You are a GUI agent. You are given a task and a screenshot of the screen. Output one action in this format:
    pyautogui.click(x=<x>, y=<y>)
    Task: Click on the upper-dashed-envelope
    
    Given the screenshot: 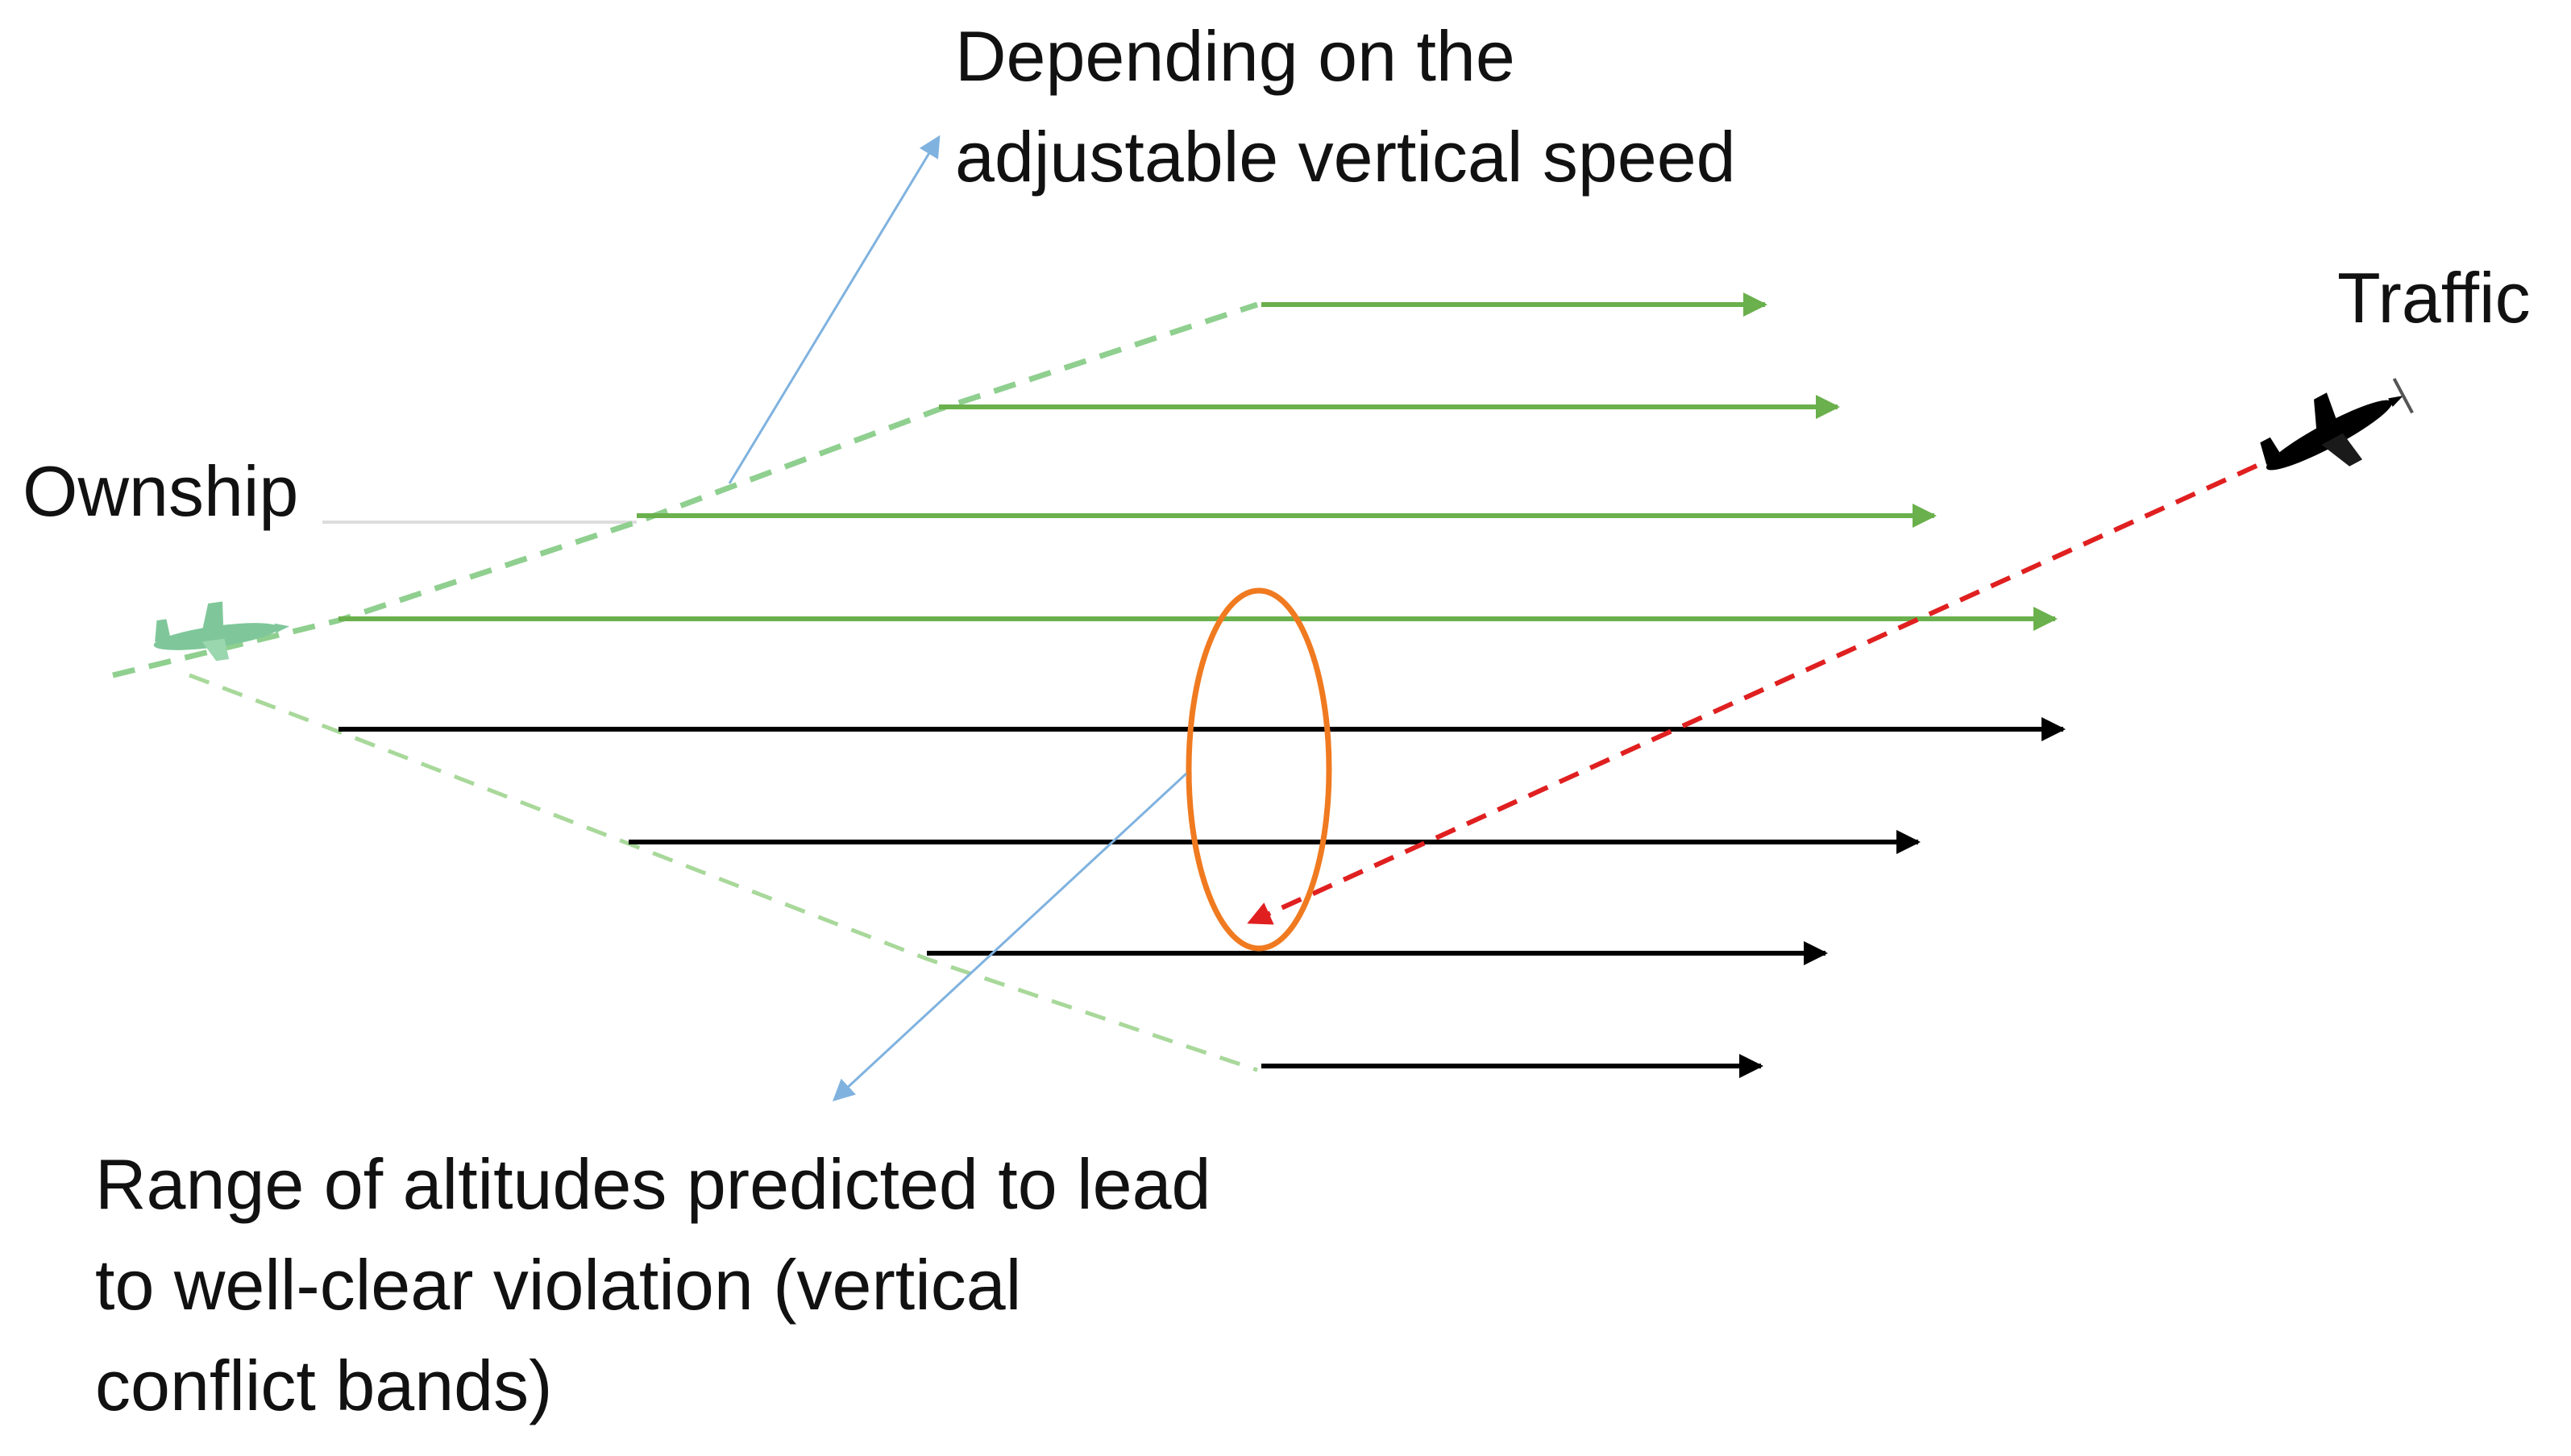 What is the action you would take?
    pyautogui.click(x=685, y=490)
    